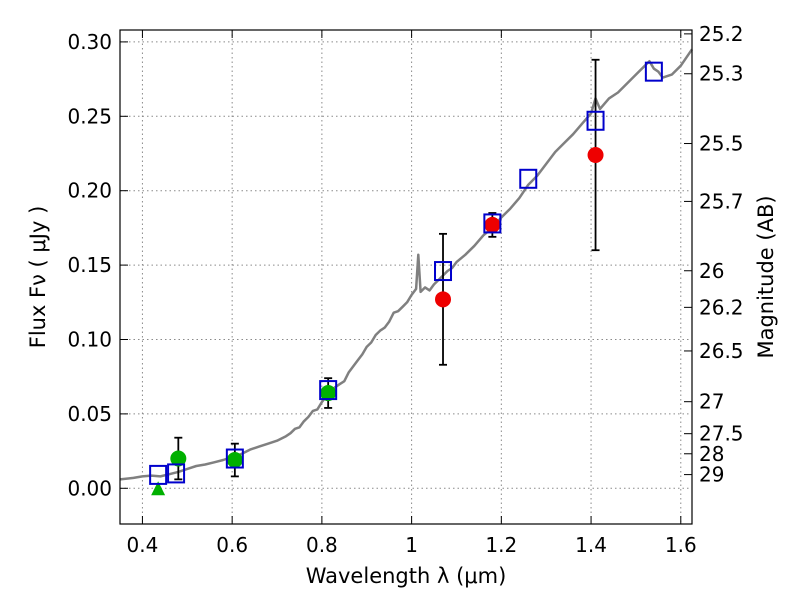 The image size is (800, 600). Describe the element at coordinates (711, 454) in the screenshot. I see `right-tick-label: 28` at that location.